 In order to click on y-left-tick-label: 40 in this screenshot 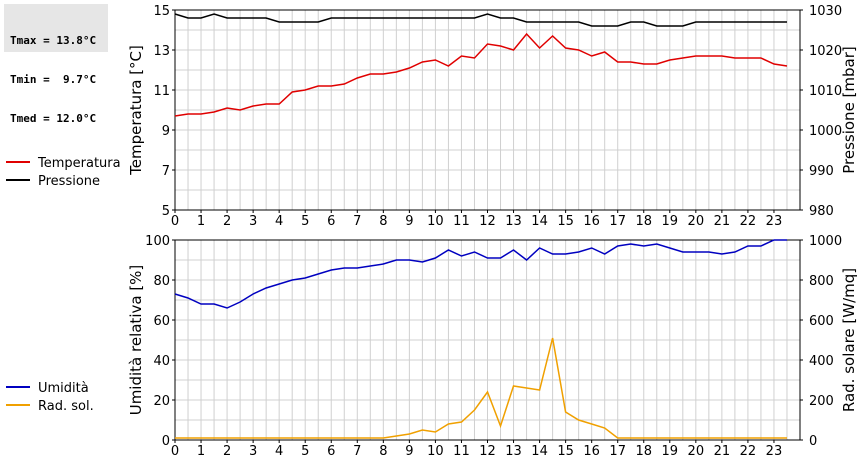, I will do `click(161, 361)`.